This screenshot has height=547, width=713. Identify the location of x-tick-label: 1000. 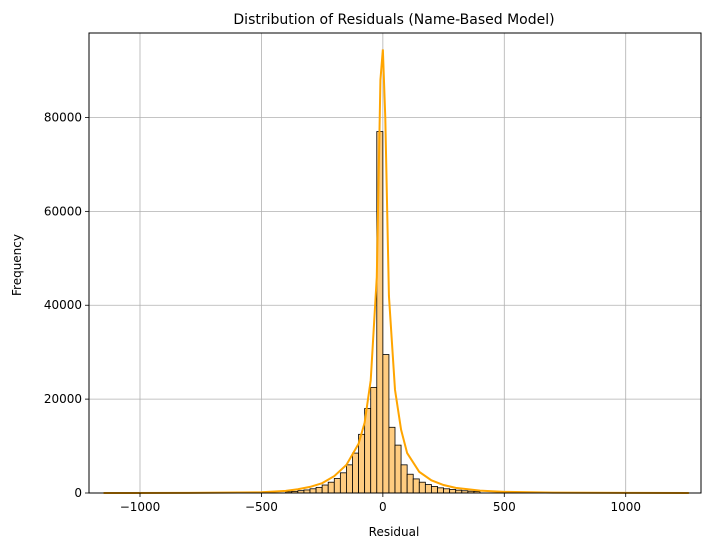
(625, 507).